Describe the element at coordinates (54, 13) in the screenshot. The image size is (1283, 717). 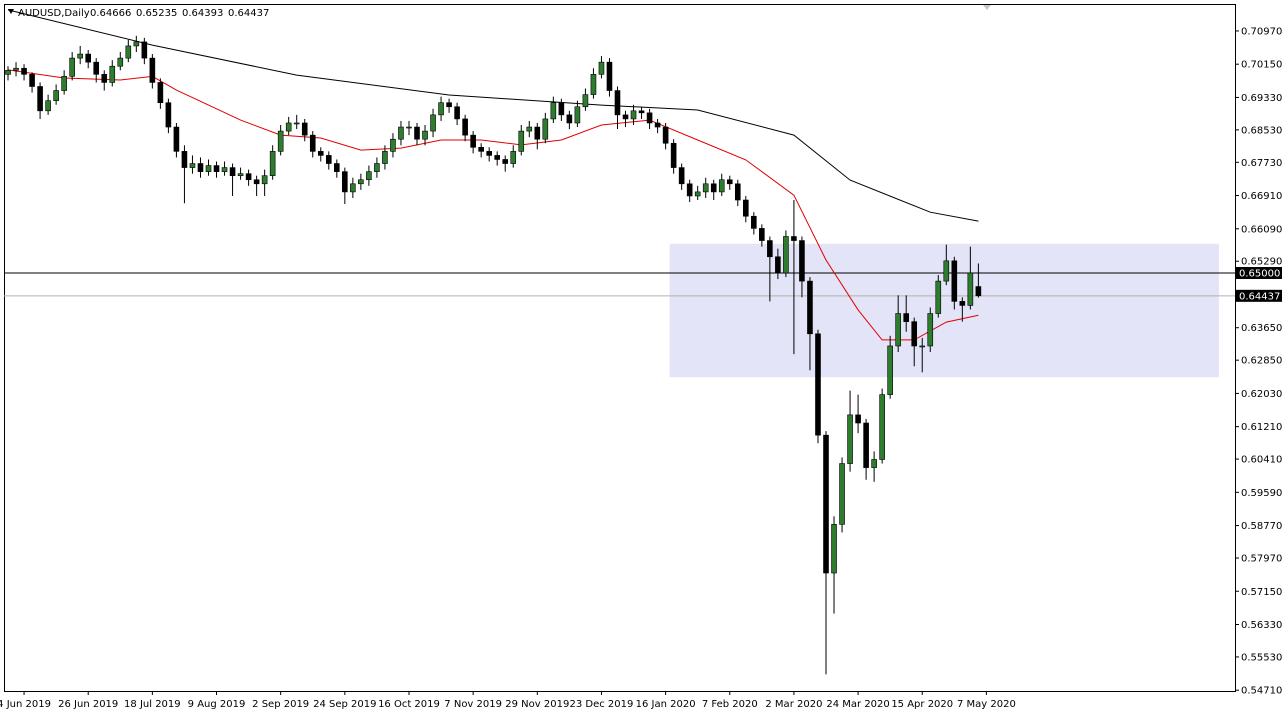
I see `symbol-label: AUDUSD,Daily` at that location.